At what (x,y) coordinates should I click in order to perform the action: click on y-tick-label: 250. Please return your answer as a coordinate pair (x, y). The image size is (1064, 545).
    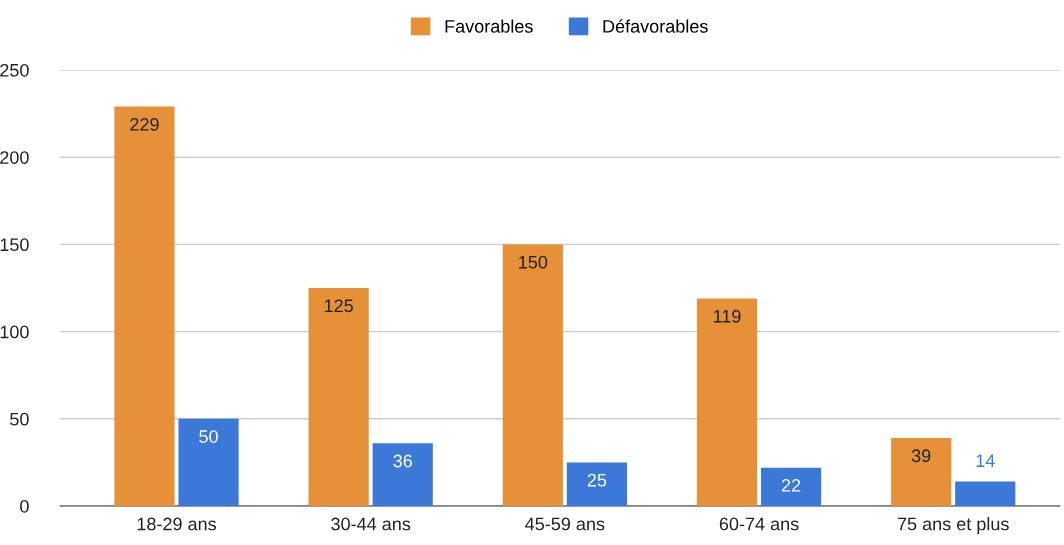
    Looking at the image, I should click on (14, 70).